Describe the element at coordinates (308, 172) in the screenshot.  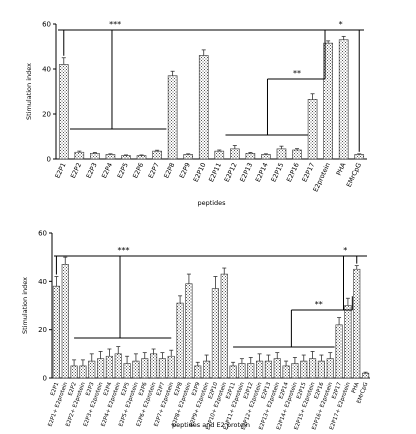
I see `x-tick-label: E2P17` at that location.